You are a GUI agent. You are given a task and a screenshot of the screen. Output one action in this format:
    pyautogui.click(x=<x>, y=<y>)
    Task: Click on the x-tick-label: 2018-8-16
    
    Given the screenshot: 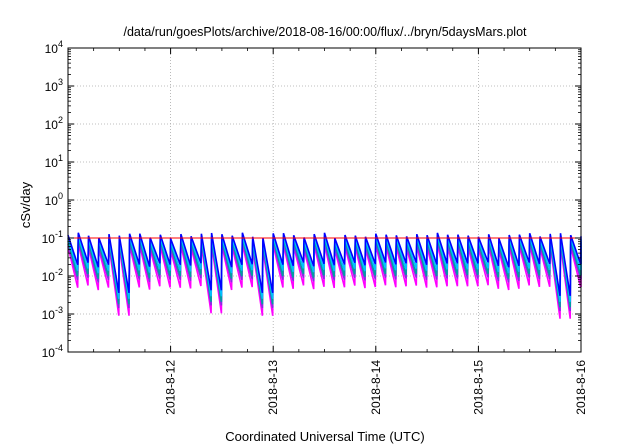 What is the action you would take?
    pyautogui.click(x=581, y=387)
    